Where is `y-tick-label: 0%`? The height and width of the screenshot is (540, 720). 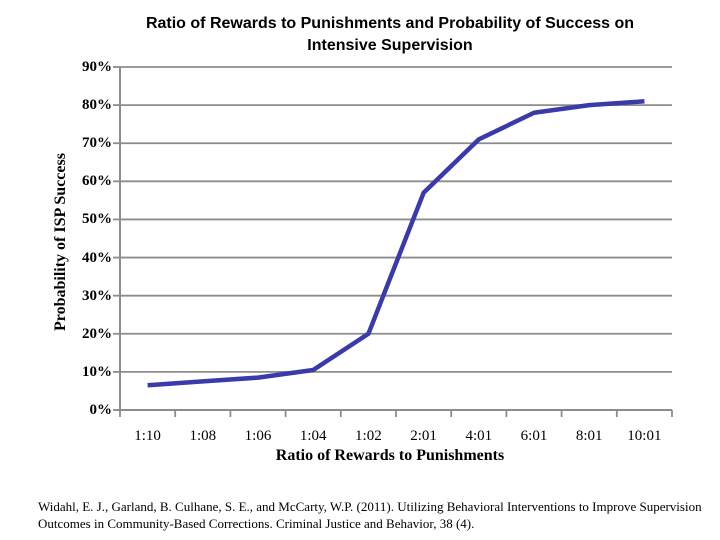 y-tick-label: 0% is located at coordinates (101, 410).